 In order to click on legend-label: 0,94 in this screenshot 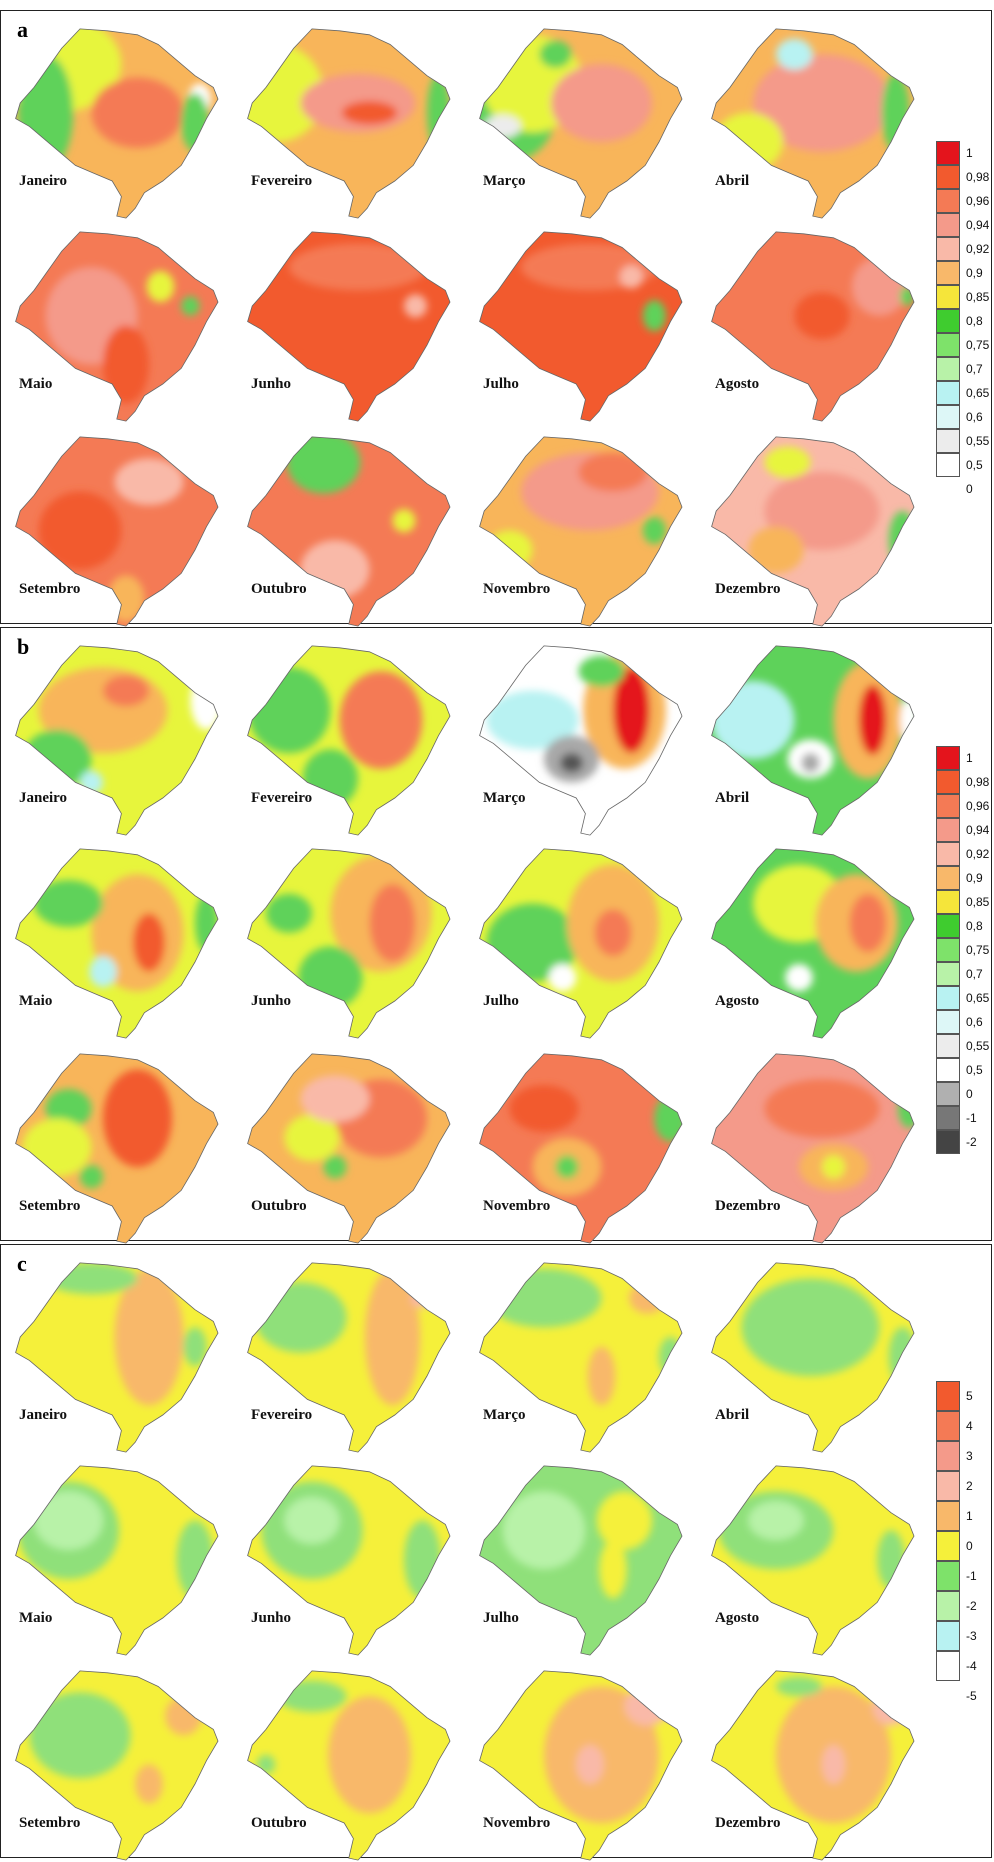, I will do `click(978, 225)`.